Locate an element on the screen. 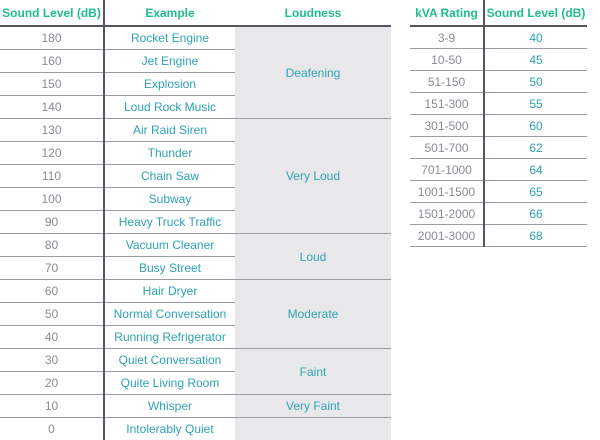  loudness-group-cell: Moderate is located at coordinates (313, 314).